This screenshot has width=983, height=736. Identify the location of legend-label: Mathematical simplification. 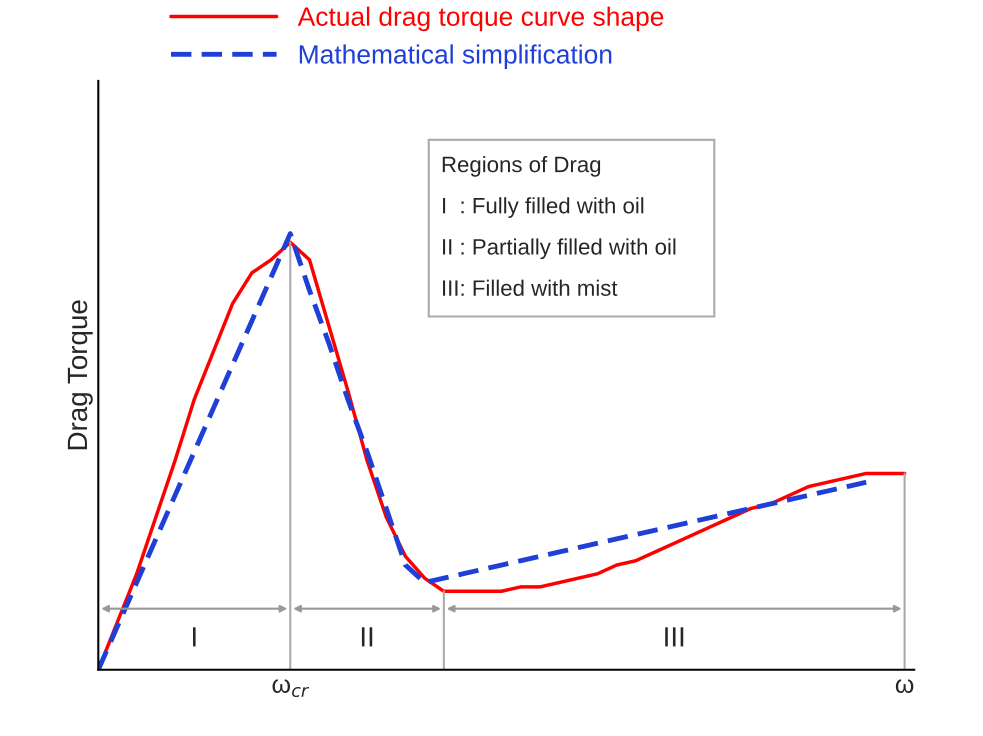
(456, 56).